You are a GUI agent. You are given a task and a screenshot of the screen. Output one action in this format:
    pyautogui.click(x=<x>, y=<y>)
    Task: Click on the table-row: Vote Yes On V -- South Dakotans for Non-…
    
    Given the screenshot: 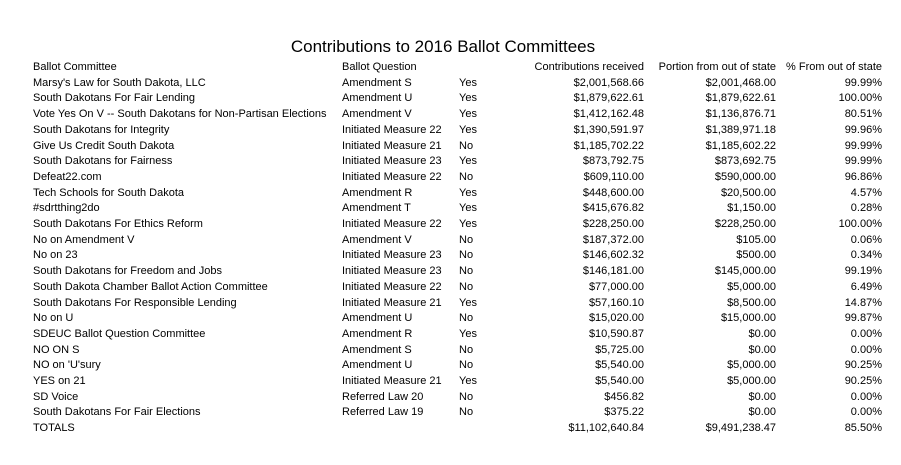 What is the action you would take?
    pyautogui.click(x=457, y=115)
    